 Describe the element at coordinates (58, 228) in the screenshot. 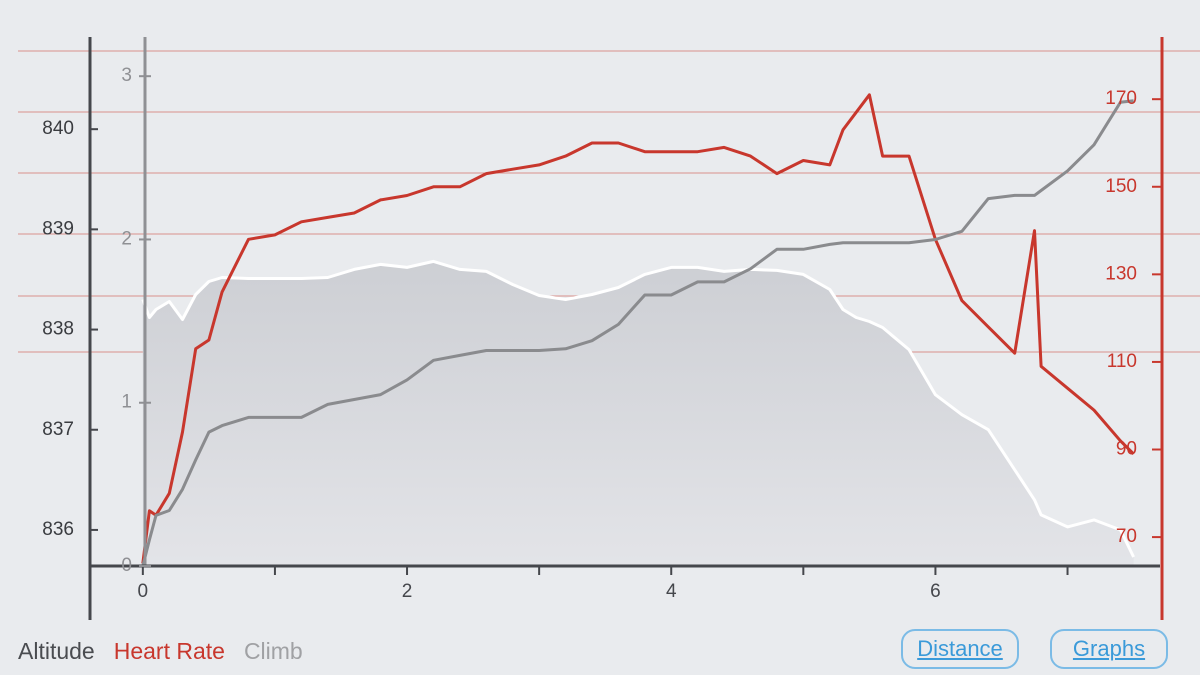

I see `y-tick-label: 839` at that location.